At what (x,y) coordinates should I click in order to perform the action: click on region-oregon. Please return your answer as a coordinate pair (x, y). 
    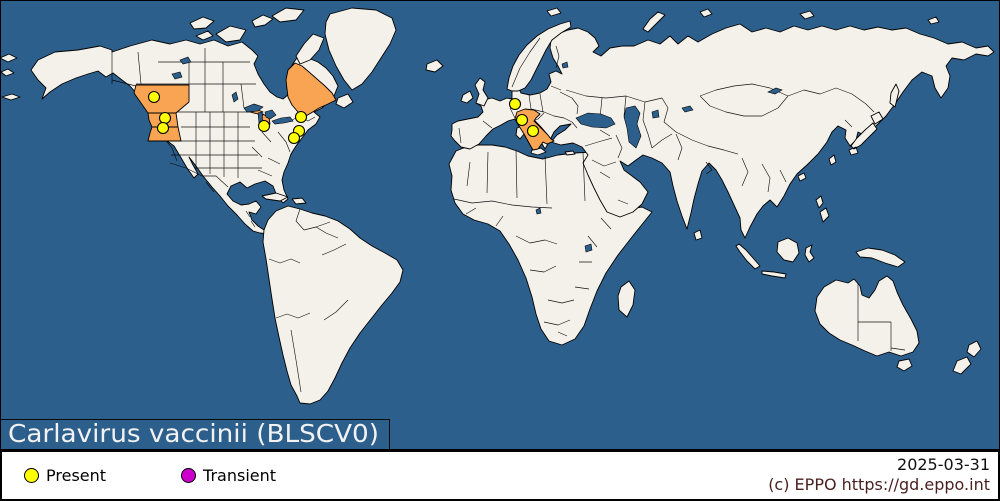
    Looking at the image, I should click on (164, 134).